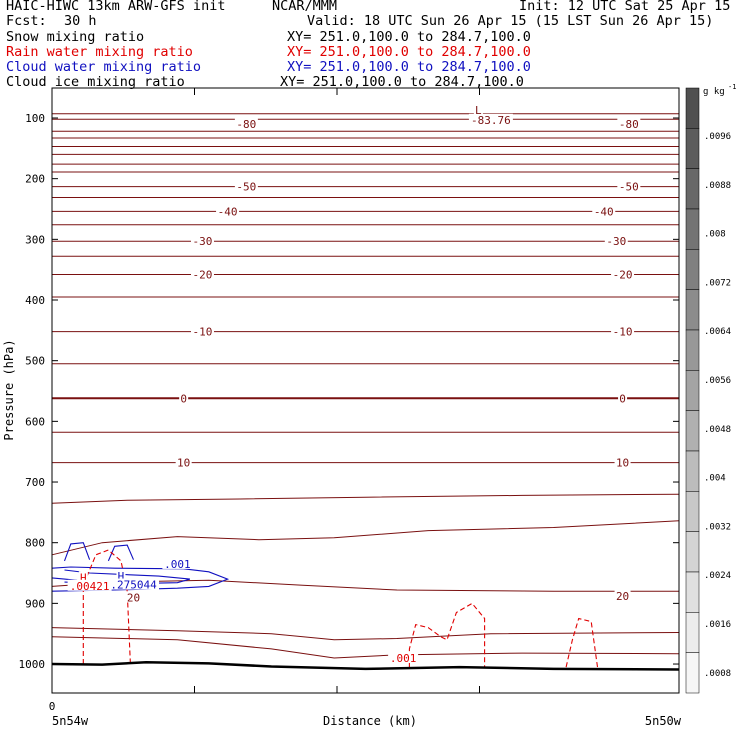 The width and height of the screenshot is (740, 740). I want to click on terrain-surface, so click(365, 665).